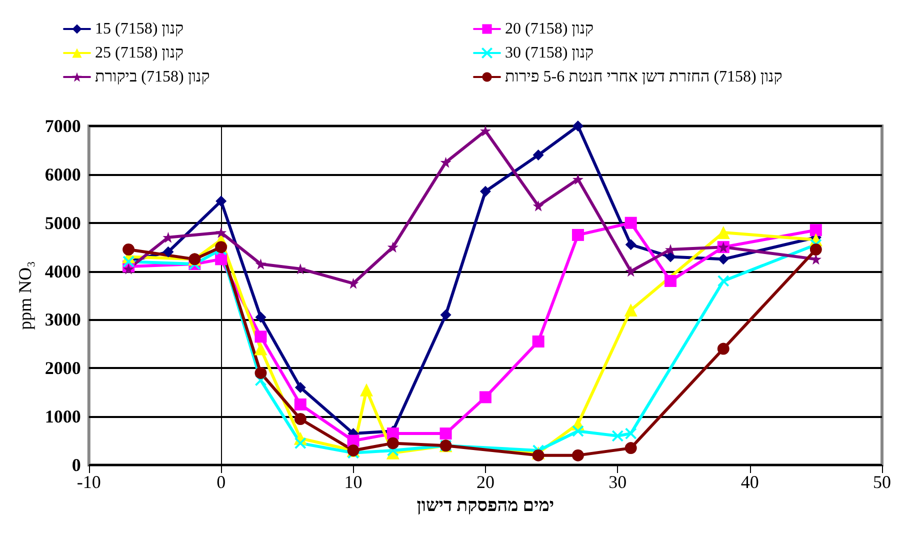 This screenshot has width=902, height=540. What do you see at coordinates (617, 482) in the screenshot?
I see `x-tick-label: 30` at bounding box center [617, 482].